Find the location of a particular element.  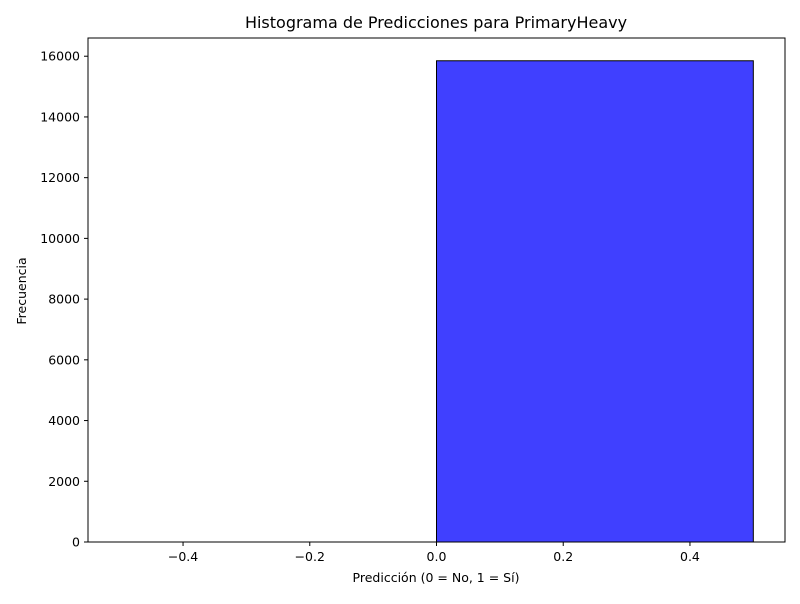

y-axis-ticks: 0 2000 4000 6000 8000 10000 12000 14000 16000 is located at coordinates (64, 299).